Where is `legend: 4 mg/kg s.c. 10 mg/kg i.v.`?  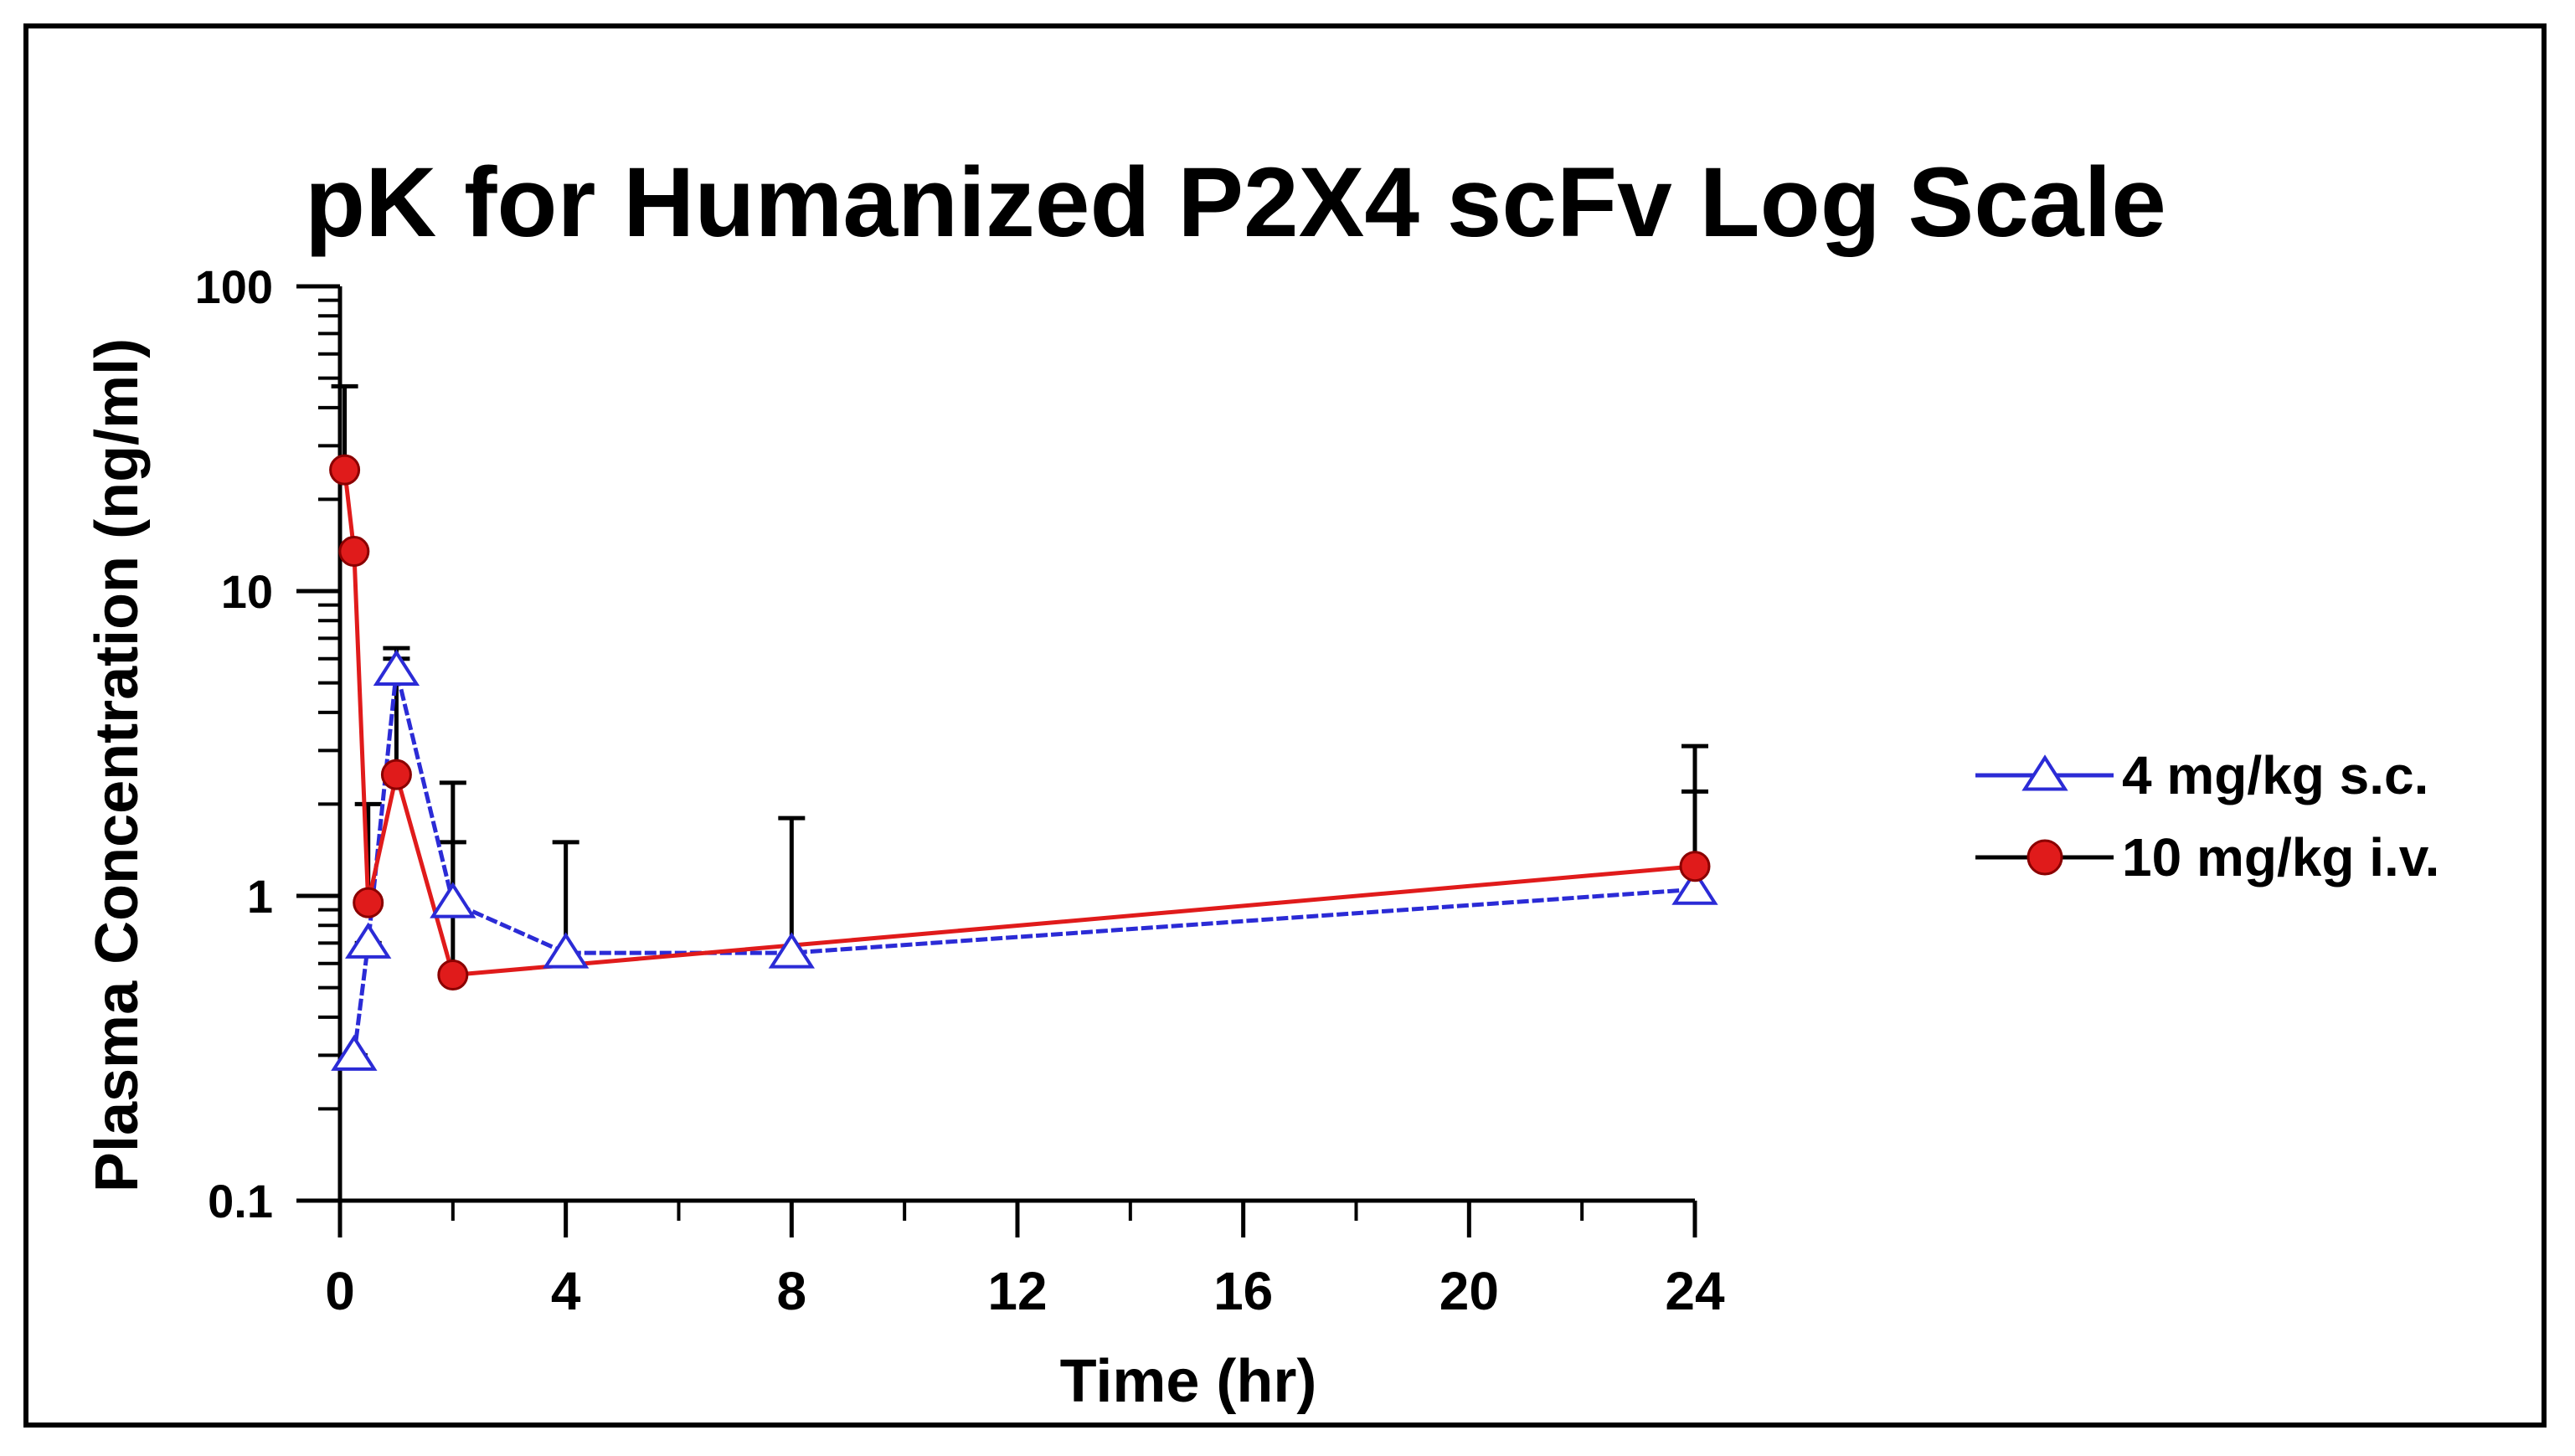
legend: 4 mg/kg s.c. 10 mg/kg i.v. is located at coordinates (2207, 816).